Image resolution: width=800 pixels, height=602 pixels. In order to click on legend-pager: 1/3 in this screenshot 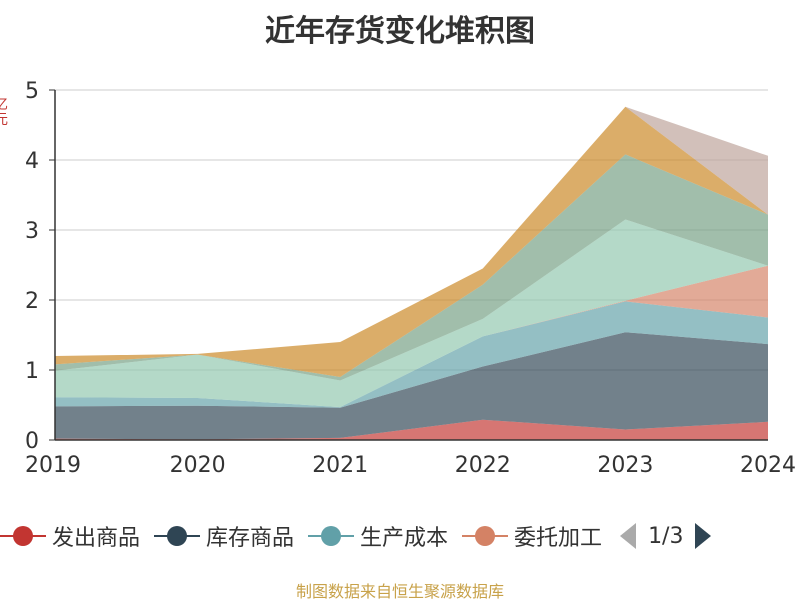, I will do `click(666, 536)`.